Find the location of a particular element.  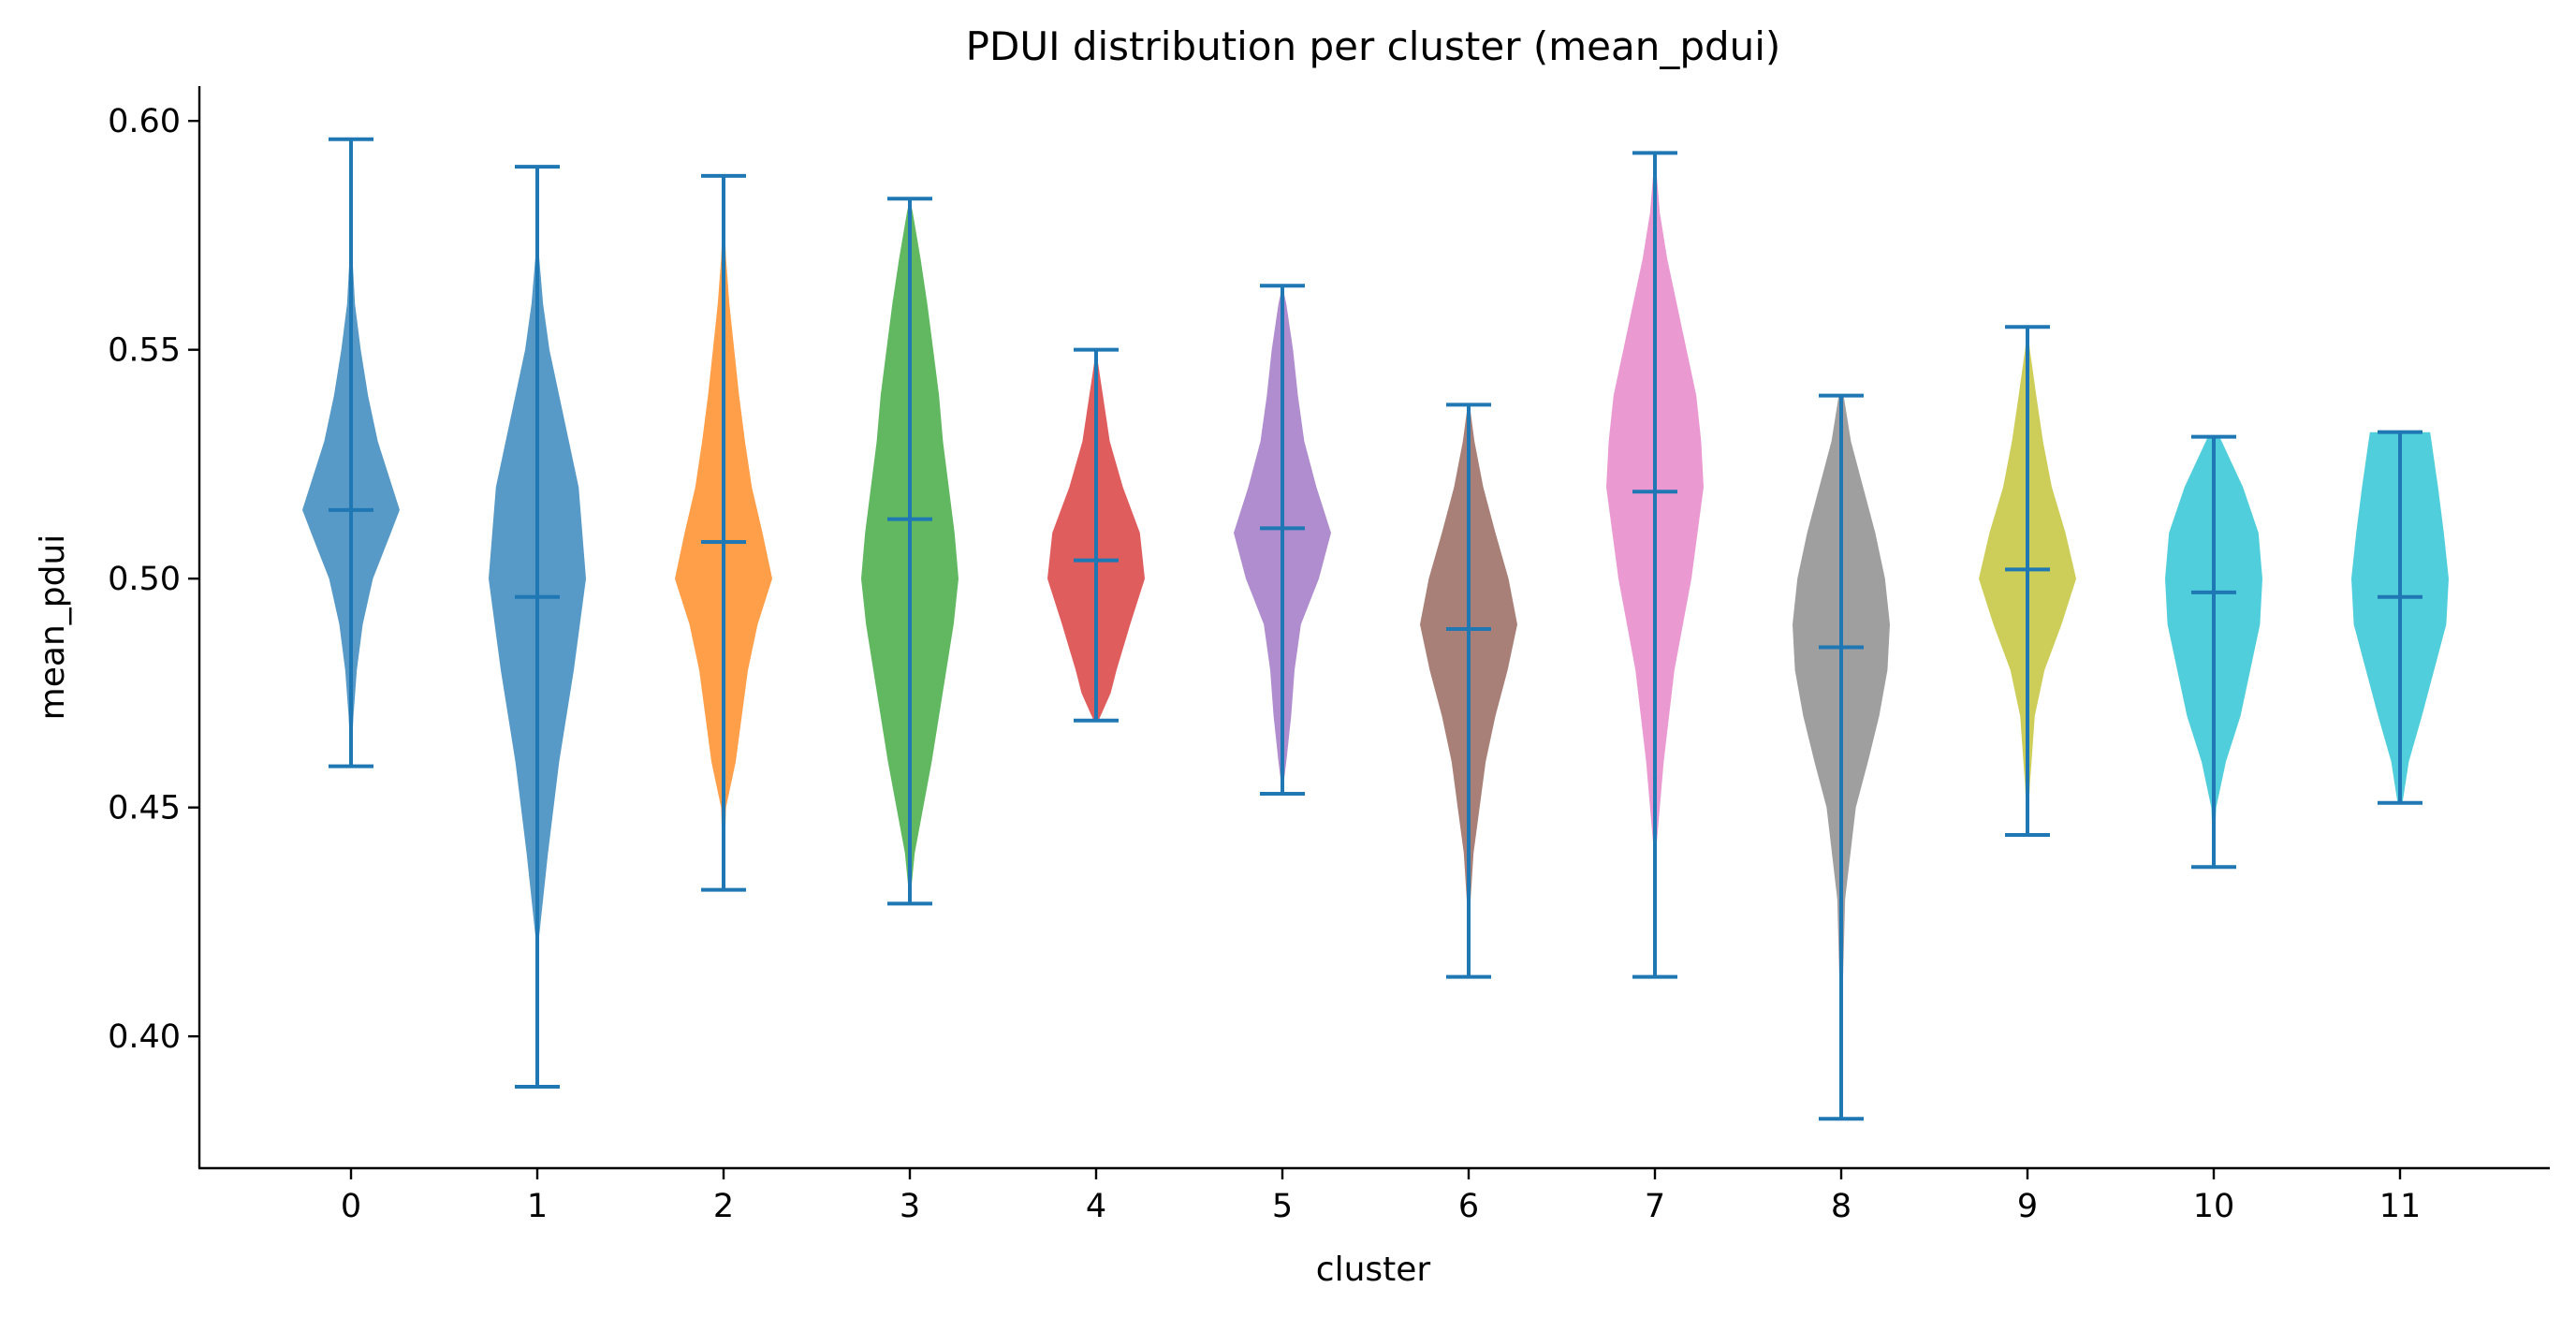

x-tick-label: 6 is located at coordinates (1468, 1206).